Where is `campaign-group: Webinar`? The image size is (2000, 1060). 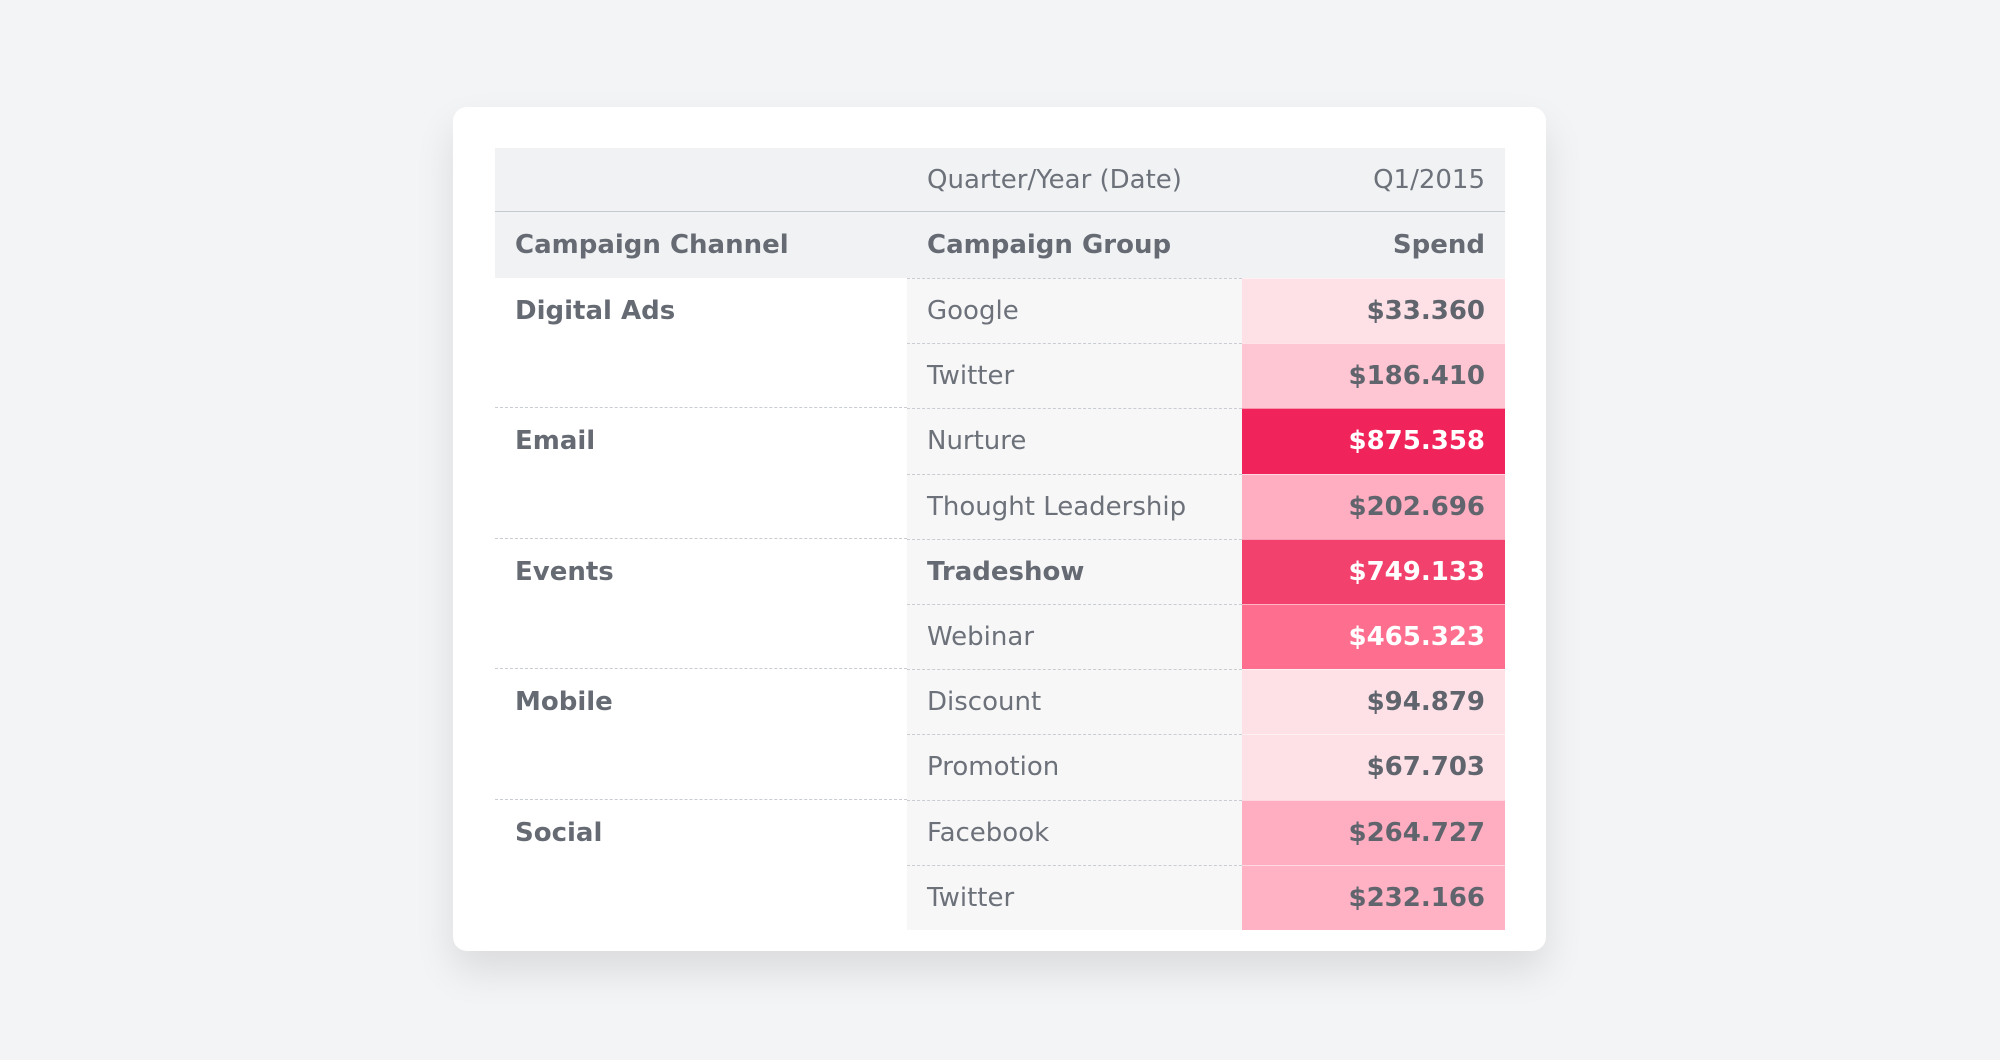 campaign-group: Webinar is located at coordinates (1074, 637).